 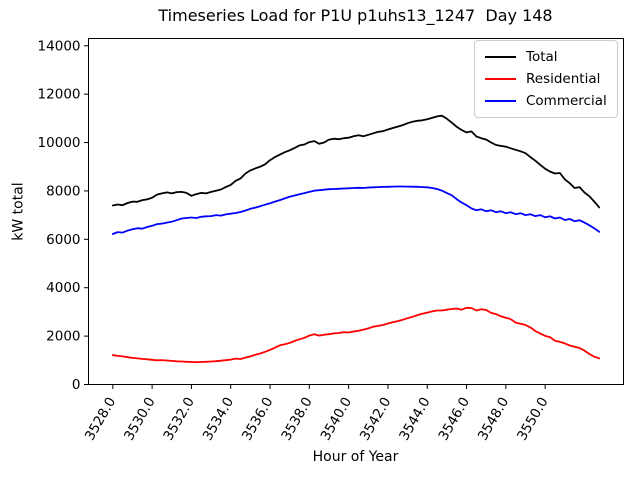 I want to click on y-tick-label: 14000, so click(x=59, y=46).